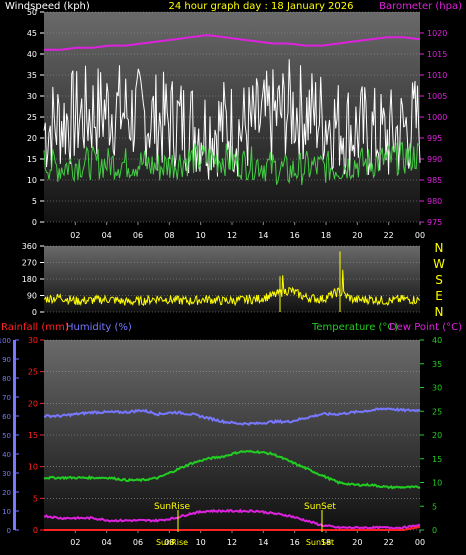 Image resolution: width=466 pixels, height=555 pixels. I want to click on humidity-y-tick-label: 50, so click(6, 436).